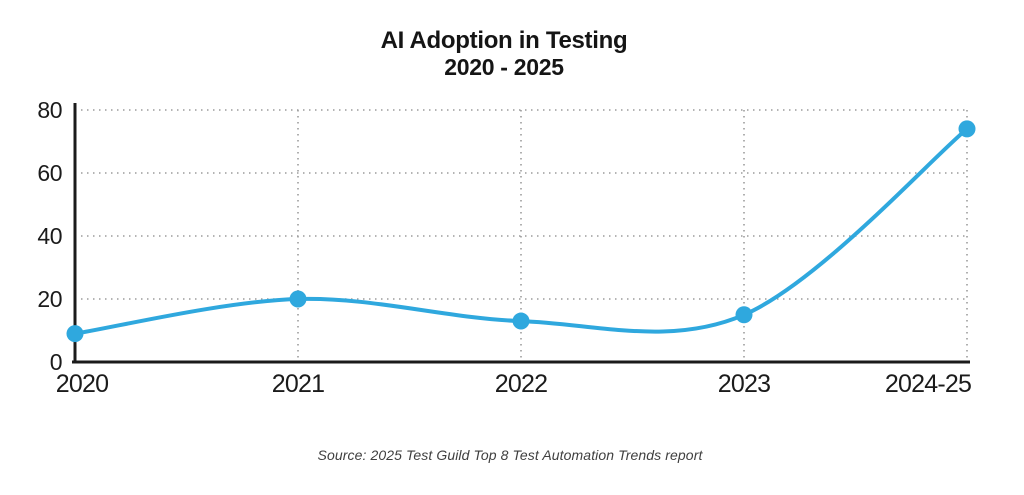  What do you see at coordinates (298, 299) in the screenshot?
I see `data-point-2021` at bounding box center [298, 299].